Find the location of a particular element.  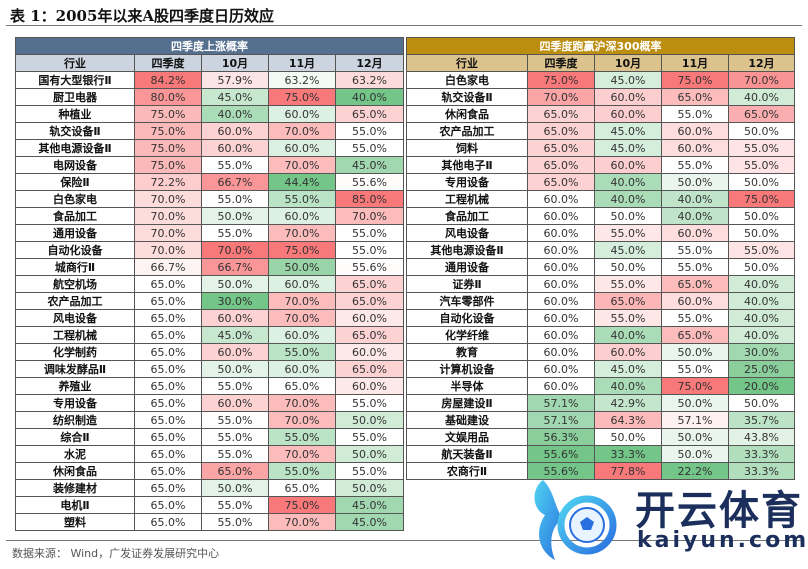

table-row: 航空机场 65.0% 50.0% 60.0% 65.0% is located at coordinates (210, 284).